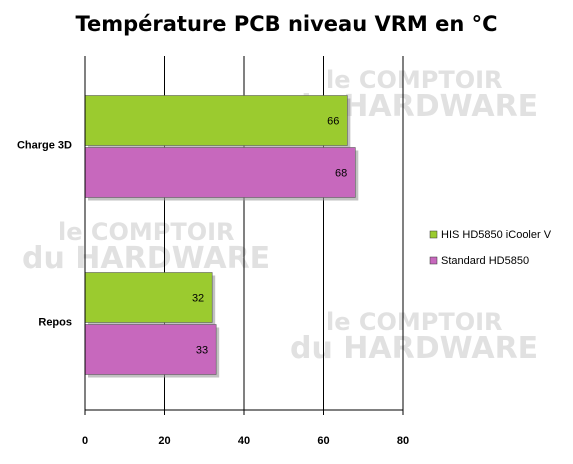 Image resolution: width=573 pixels, height=464 pixels. Describe the element at coordinates (490, 248) in the screenshot. I see `legend: HIS HD5850 iCooler V Standard HD5850` at that location.